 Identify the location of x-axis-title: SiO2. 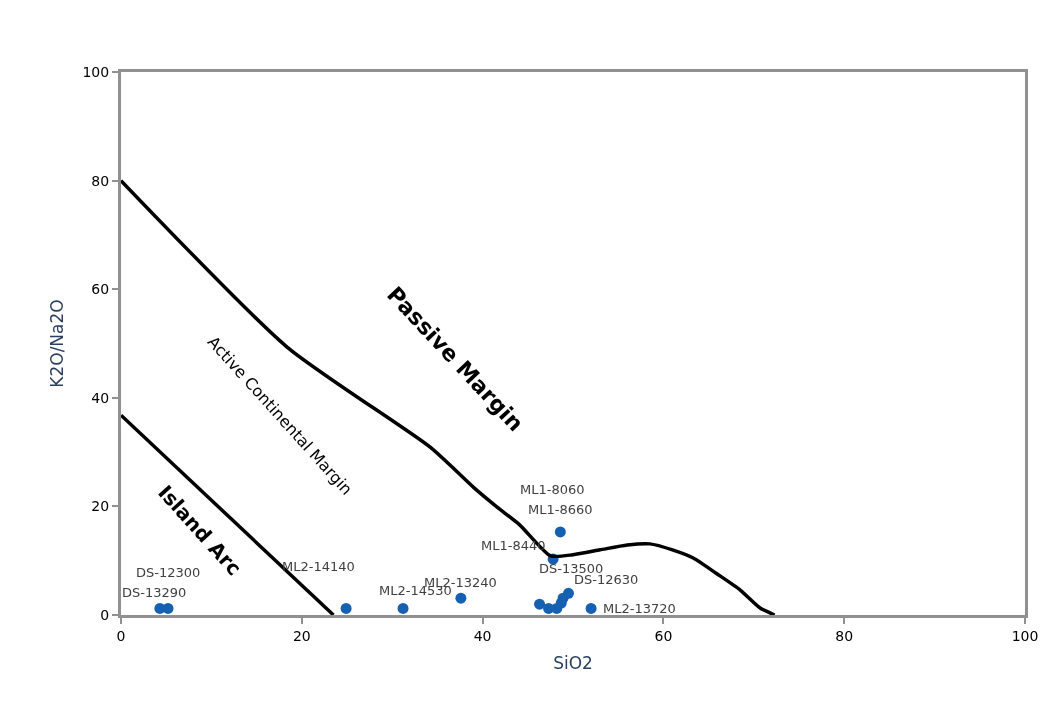
(573, 663).